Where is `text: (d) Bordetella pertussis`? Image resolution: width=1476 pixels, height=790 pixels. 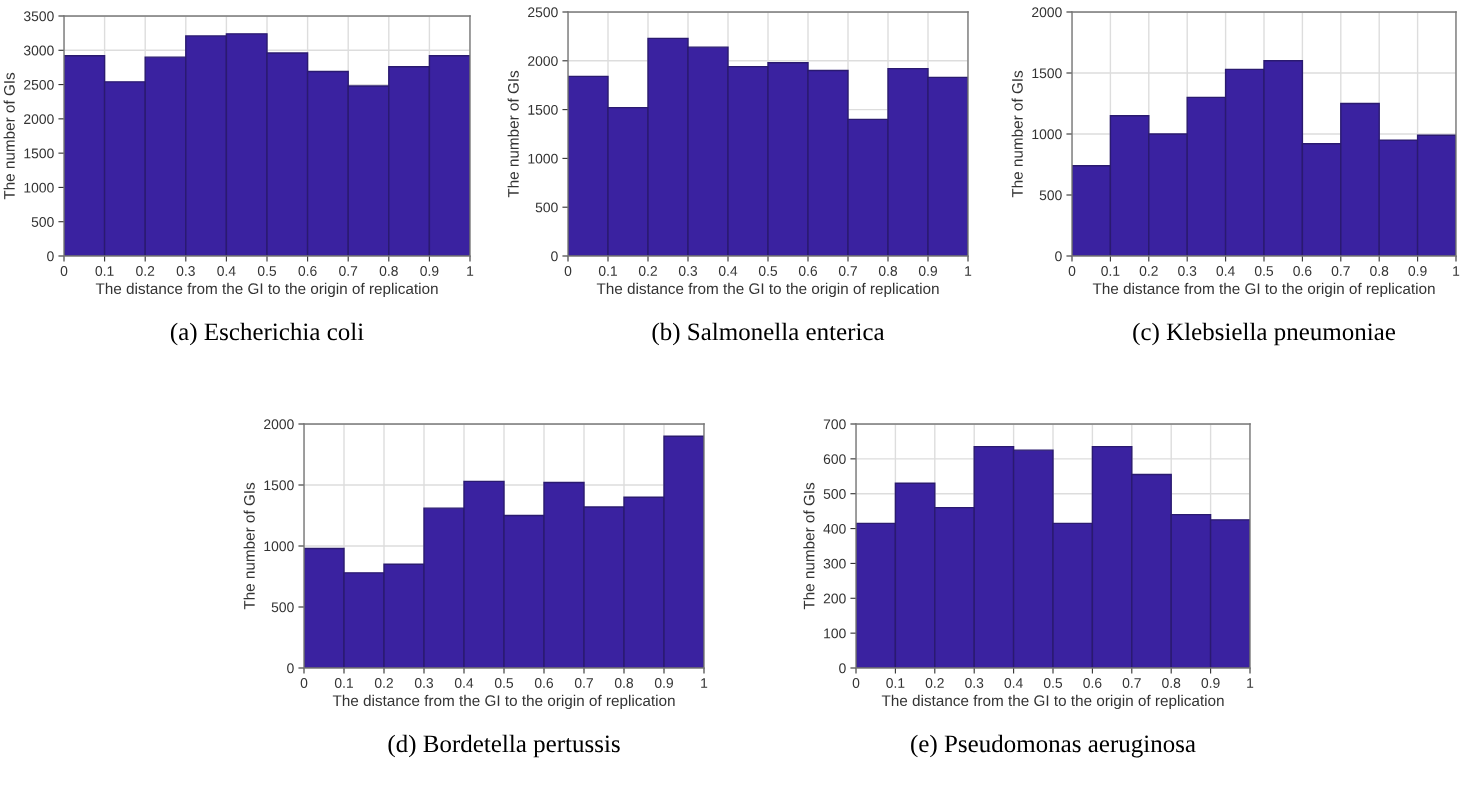
text: (d) Bordetella pertussis is located at coordinates (504, 746).